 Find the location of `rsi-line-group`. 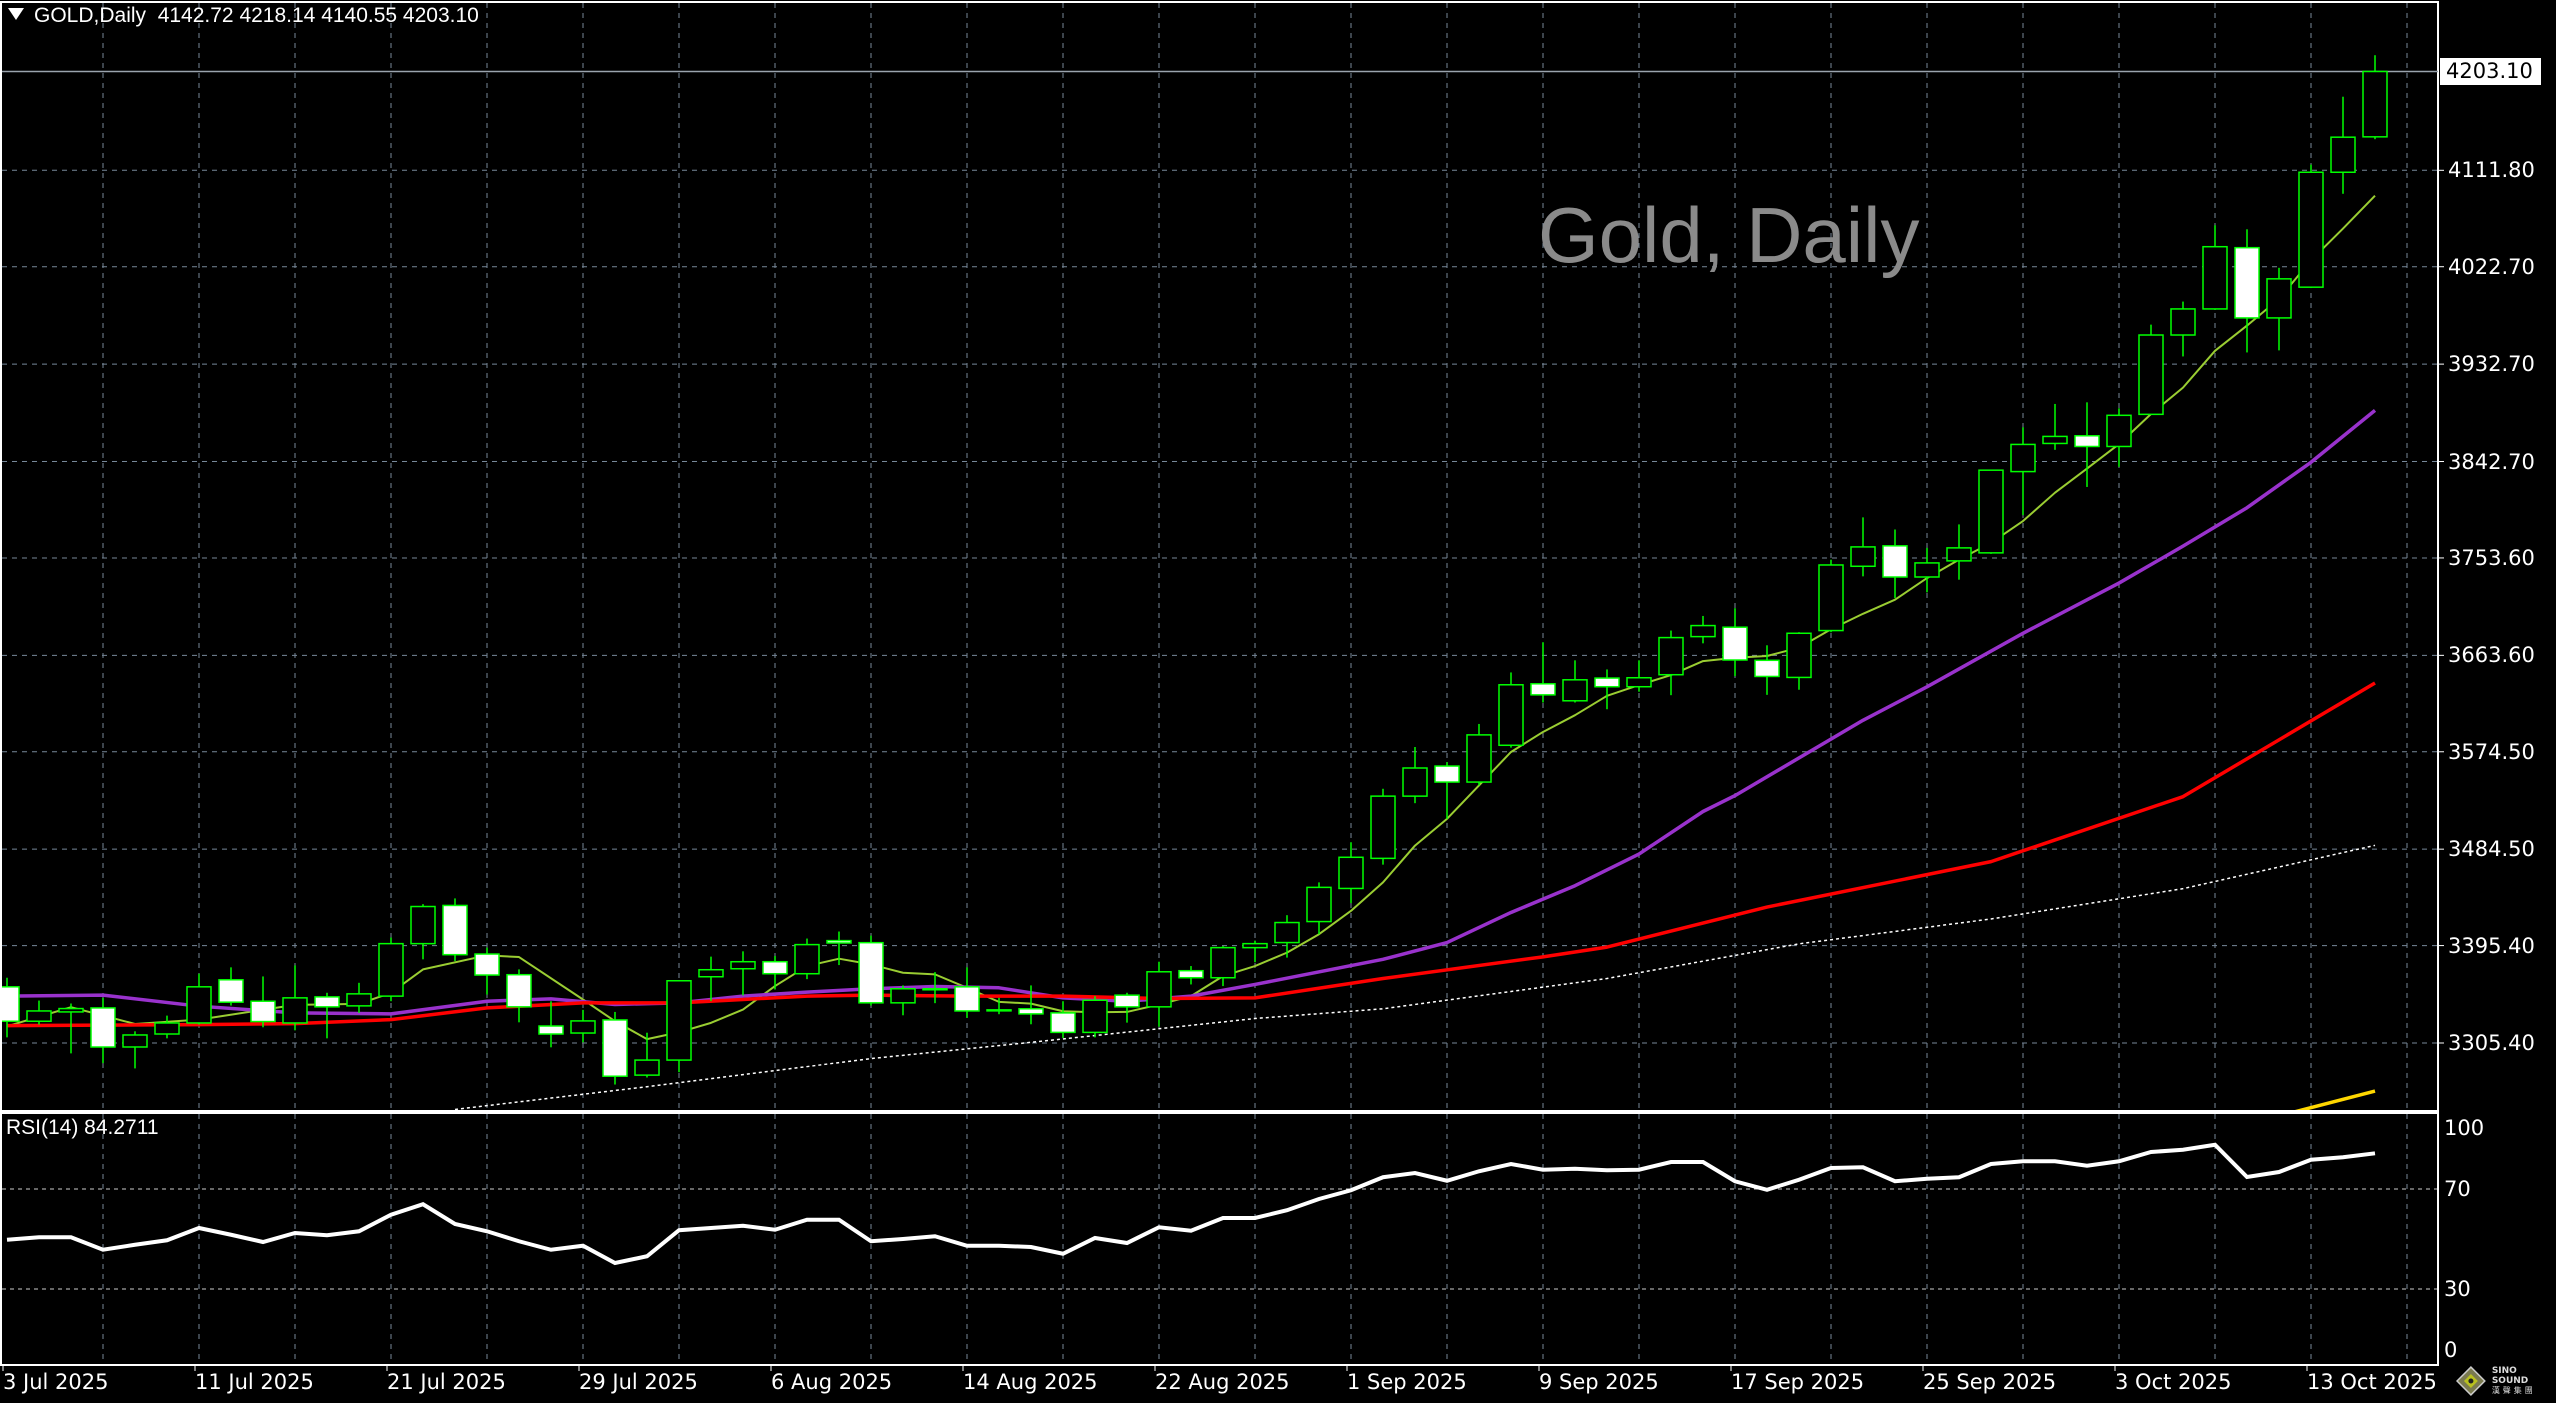

rsi-line-group is located at coordinates (1191, 1204).